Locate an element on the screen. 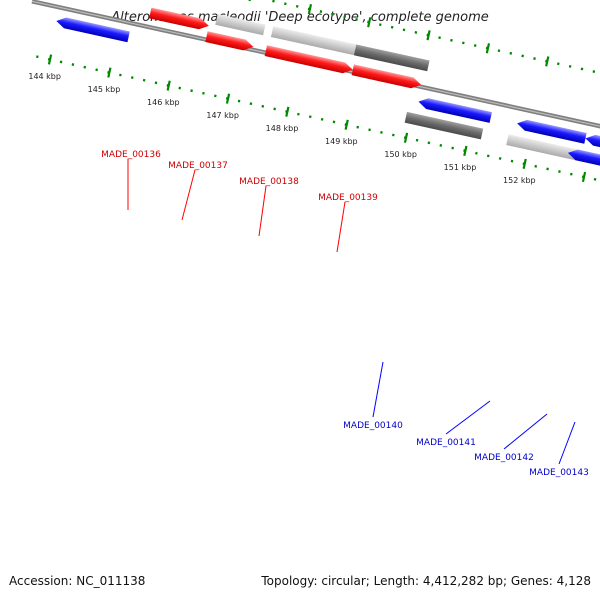 The width and height of the screenshot is (600, 600). reverse-gene-label: MADE_00141 is located at coordinates (446, 443).